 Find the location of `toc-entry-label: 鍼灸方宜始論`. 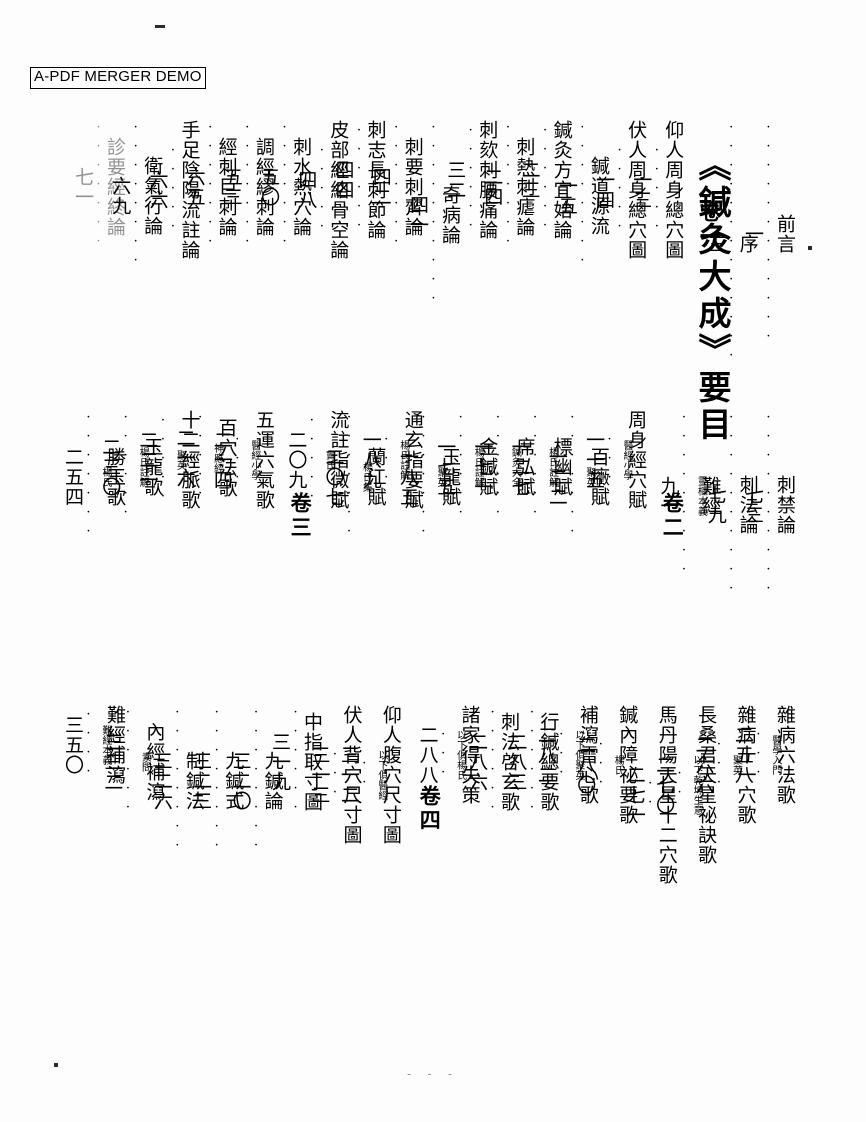

toc-entry-label: 鍼灸方宜始論 is located at coordinates (561, 180).